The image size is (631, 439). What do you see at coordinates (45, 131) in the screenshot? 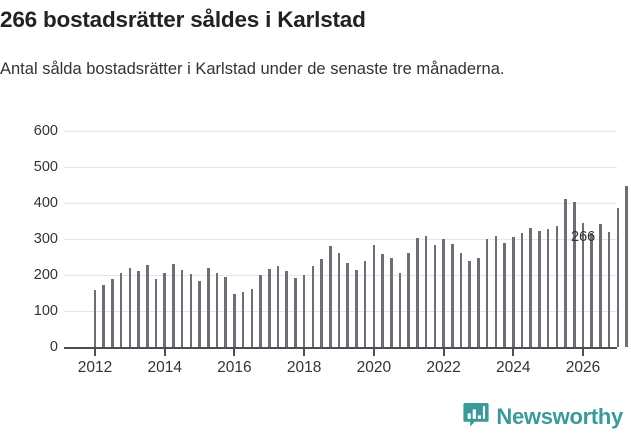
I see `y-axis-tick-label: 600` at bounding box center [45, 131].